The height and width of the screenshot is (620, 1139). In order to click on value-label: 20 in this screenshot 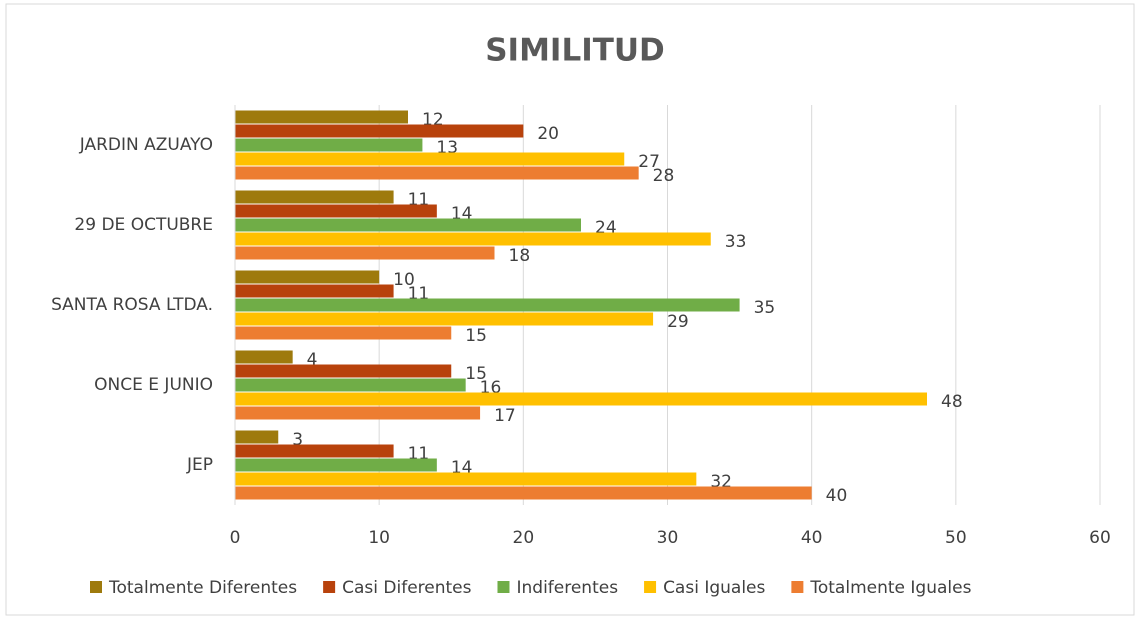, I will do `click(548, 134)`.